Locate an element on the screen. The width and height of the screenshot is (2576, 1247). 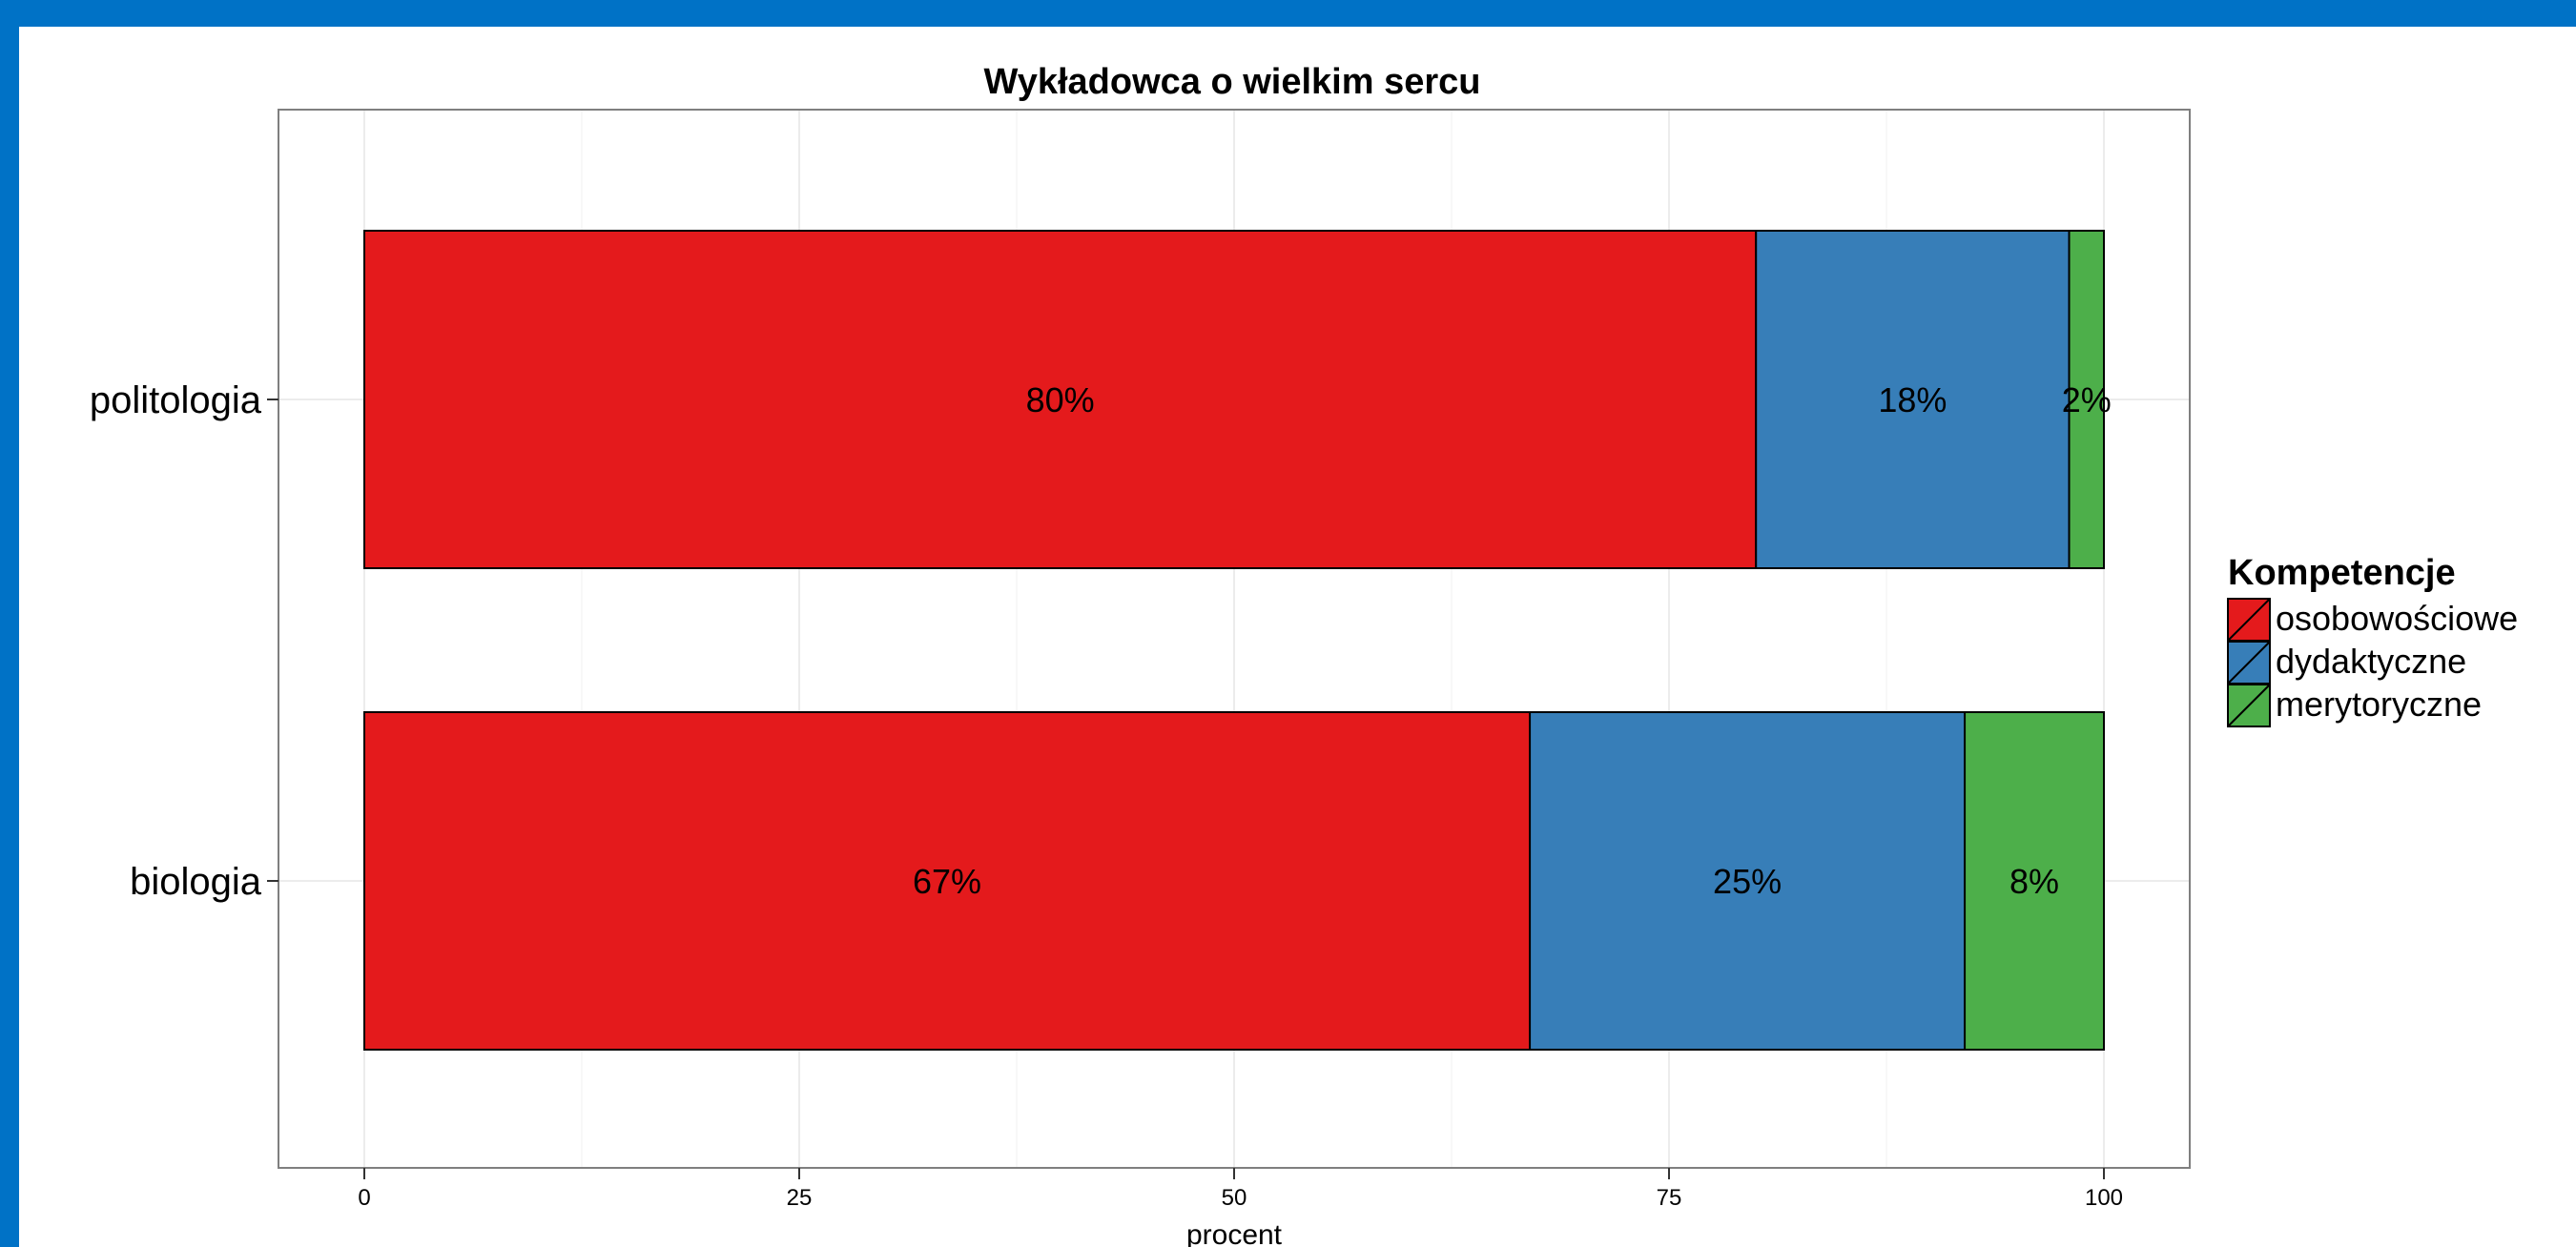
bar-merytoryczne-politologia is located at coordinates (2087, 399).